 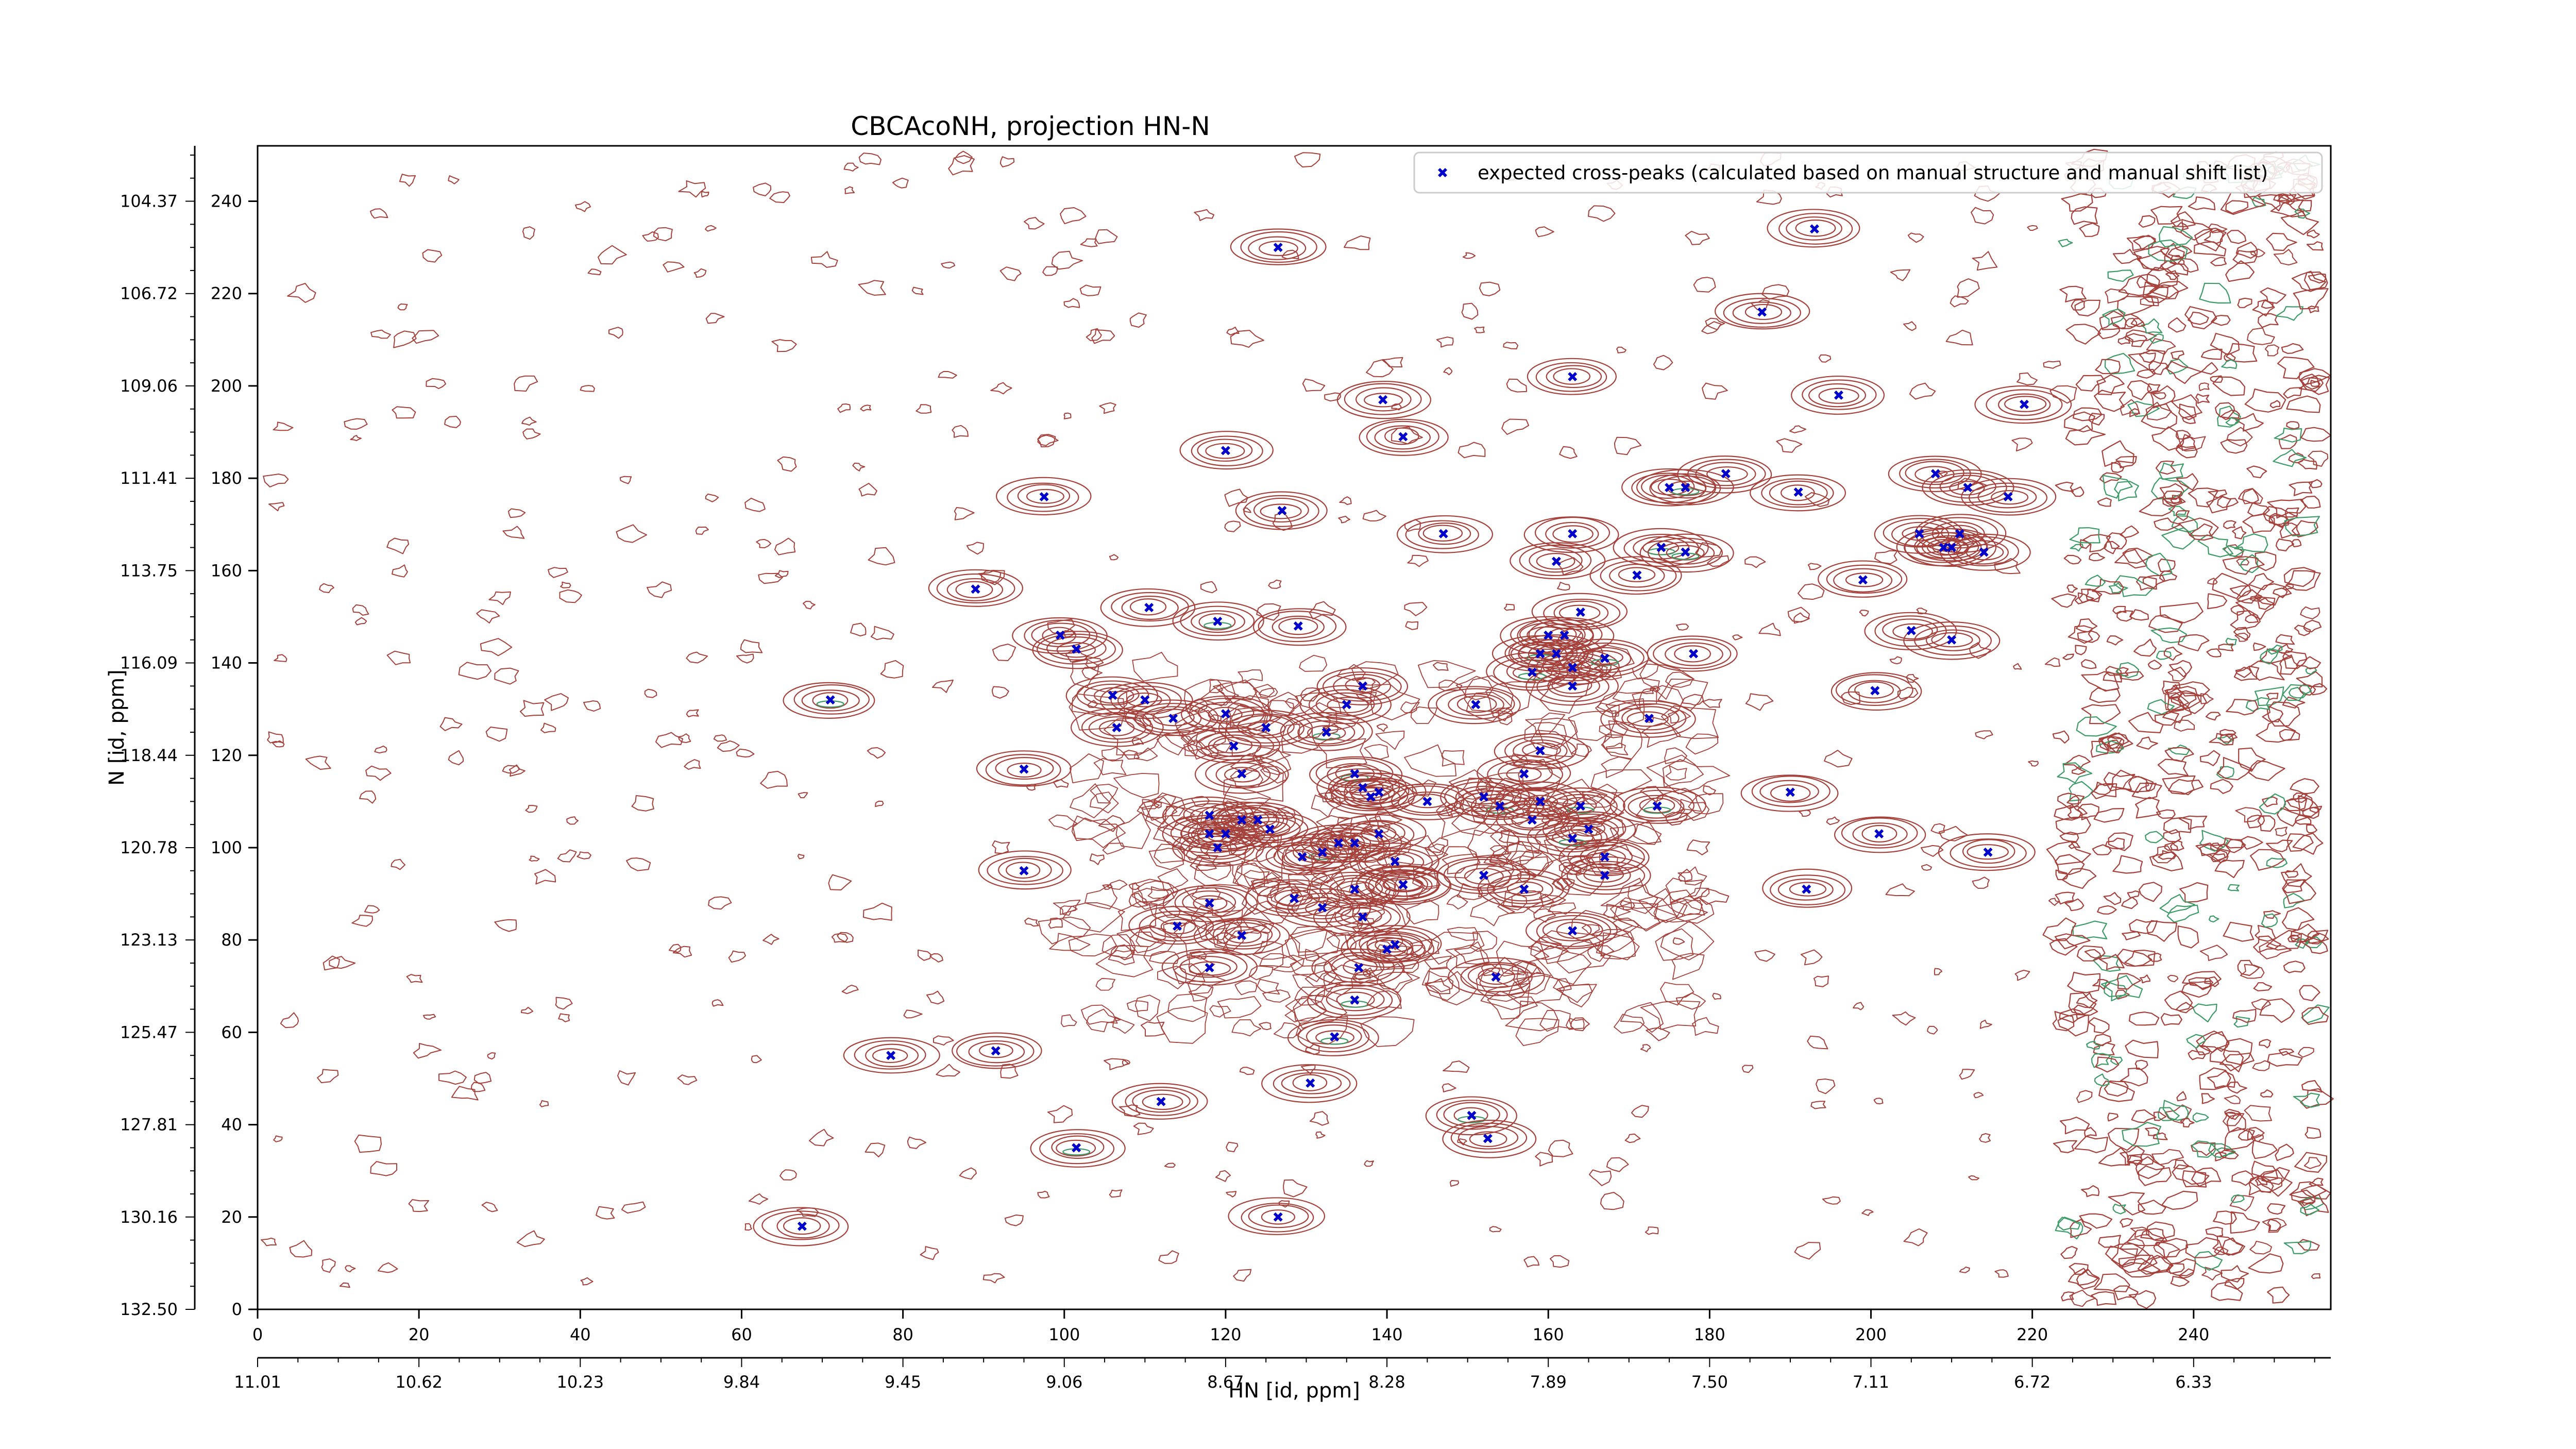 What do you see at coordinates (149, 1217) in the screenshot?
I see `y-ppm-tick-label: 130.16` at bounding box center [149, 1217].